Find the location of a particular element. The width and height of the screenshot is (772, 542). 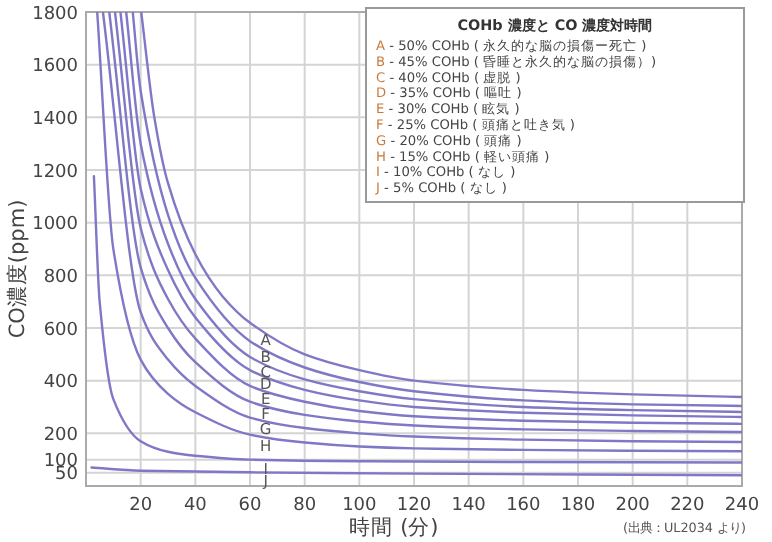

x-tick-label: 140 is located at coordinates (469, 506).